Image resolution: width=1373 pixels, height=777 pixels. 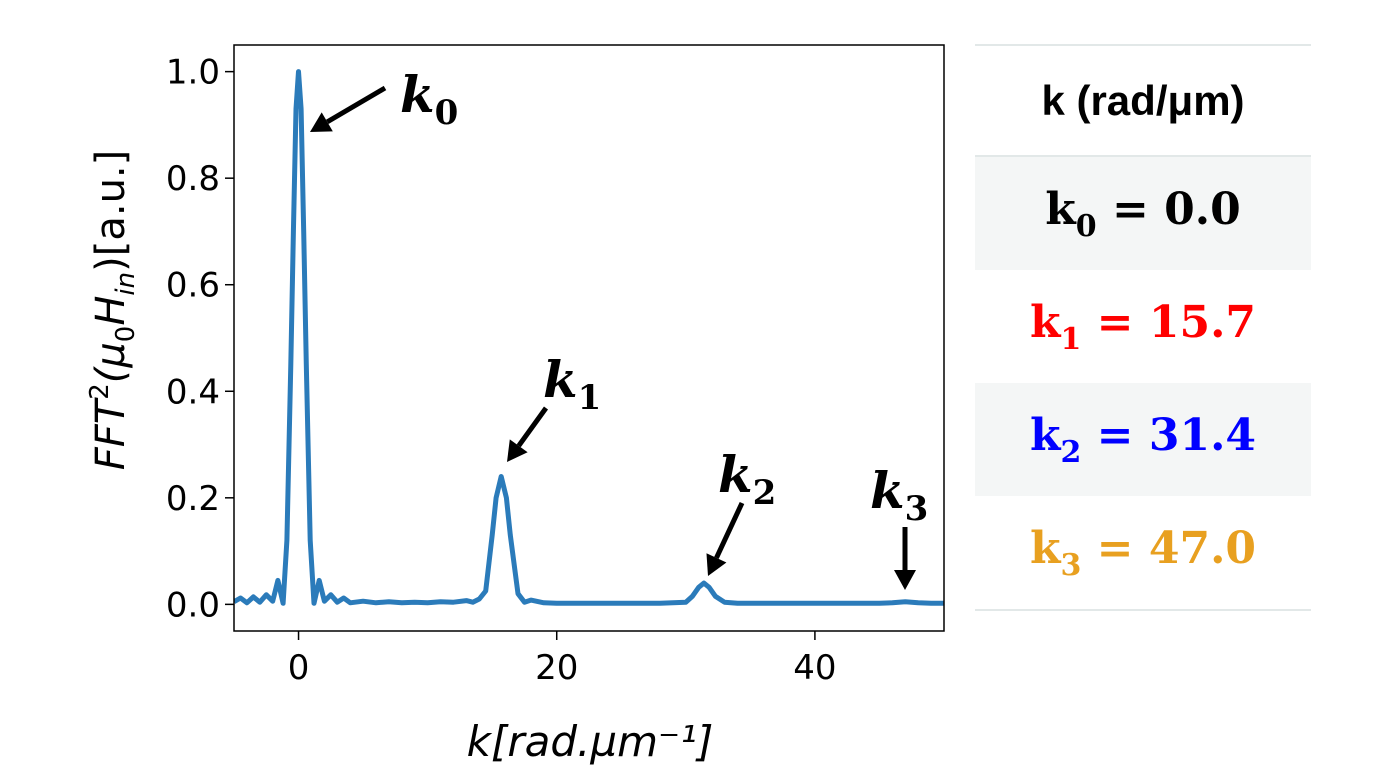 I want to click on y-tick-label: 0.0, so click(x=193, y=605).